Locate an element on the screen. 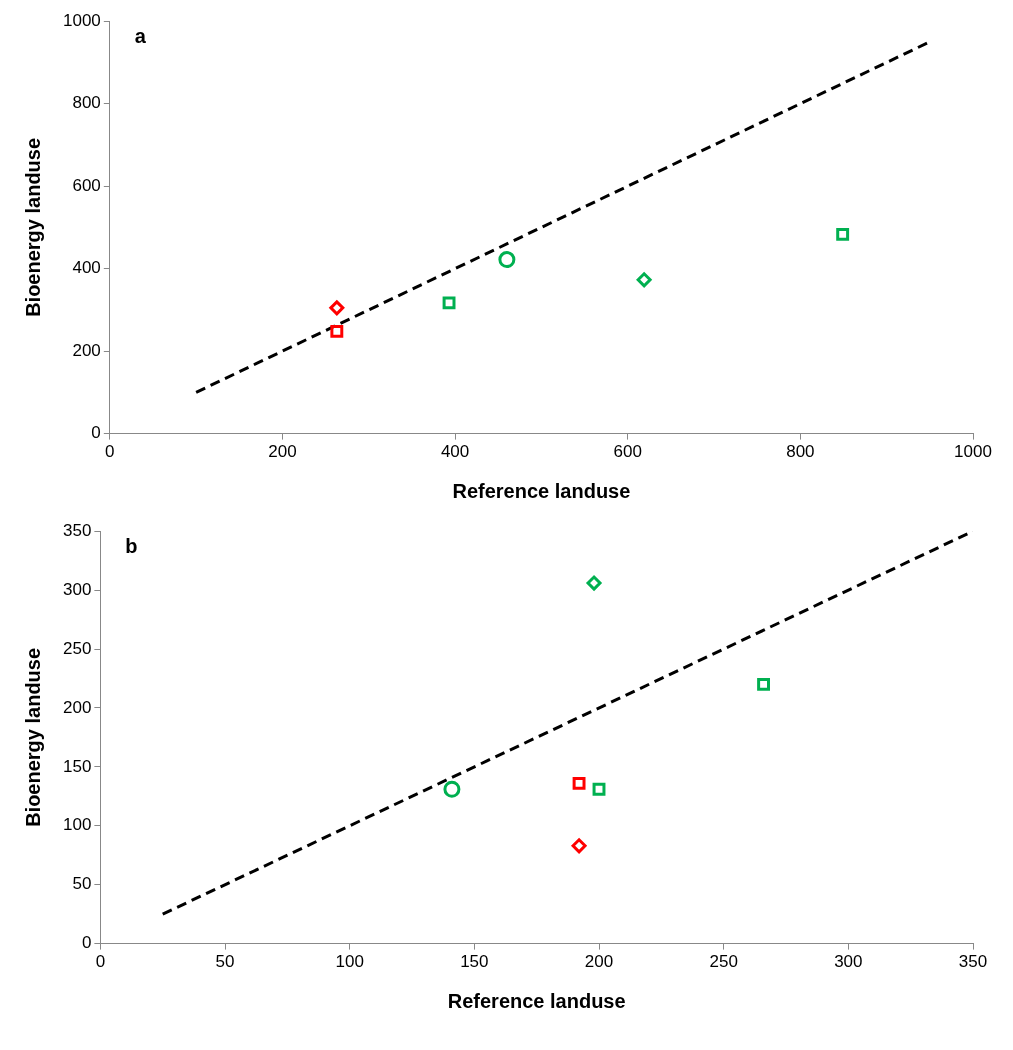 The height and width of the screenshot is (1050, 1013). x-tick-label: 100 is located at coordinates (349, 962).